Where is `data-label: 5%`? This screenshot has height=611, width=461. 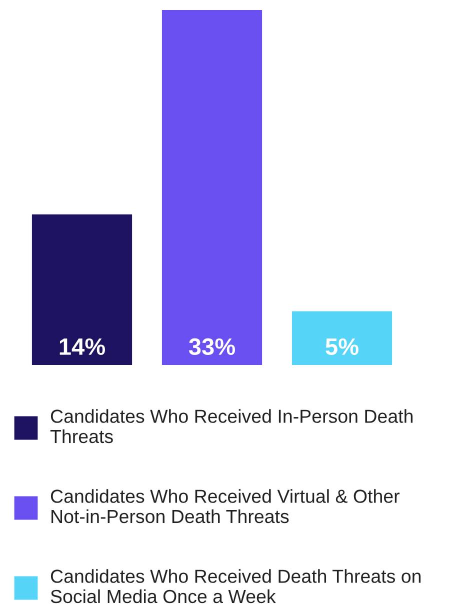 data-label: 5% is located at coordinates (342, 347).